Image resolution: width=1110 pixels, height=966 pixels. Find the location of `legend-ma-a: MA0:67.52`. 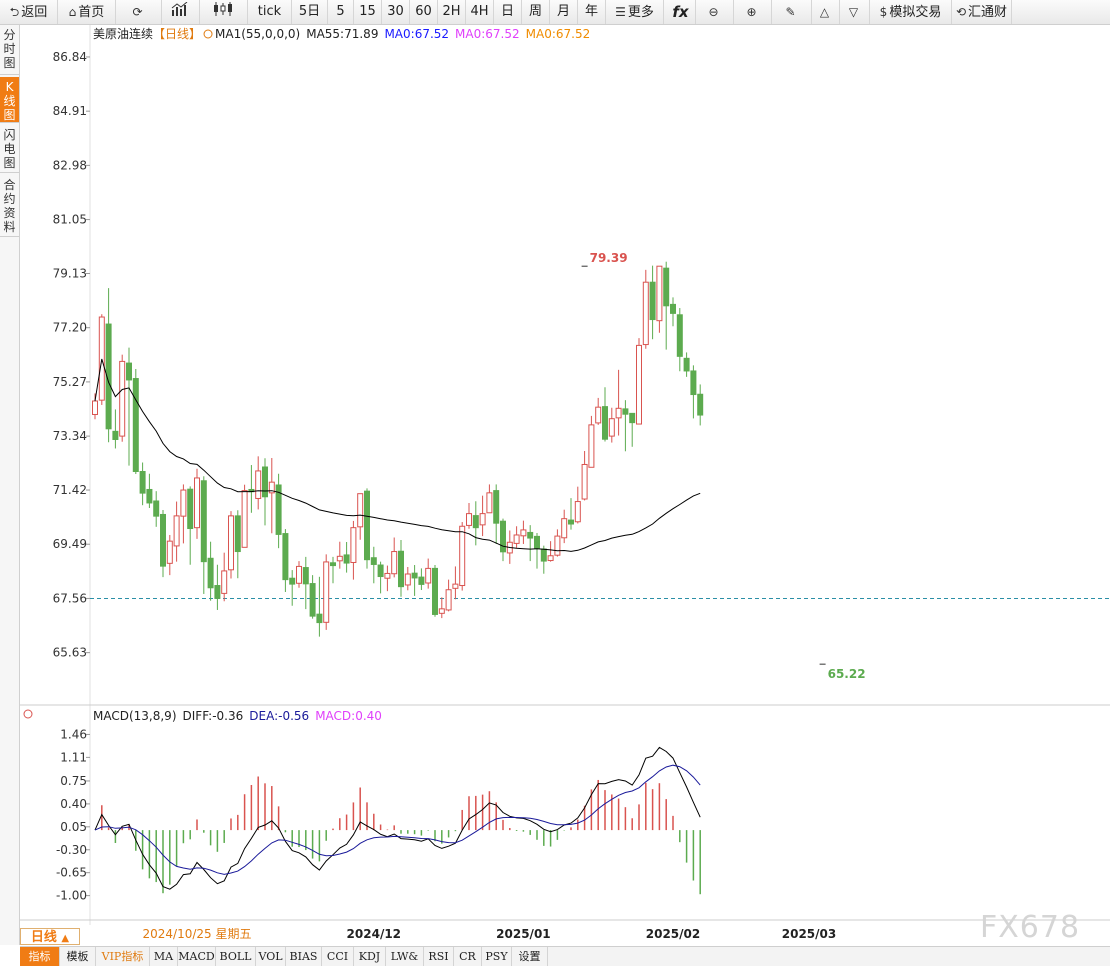

legend-ma-a: MA0:67.52 is located at coordinates (416, 34).